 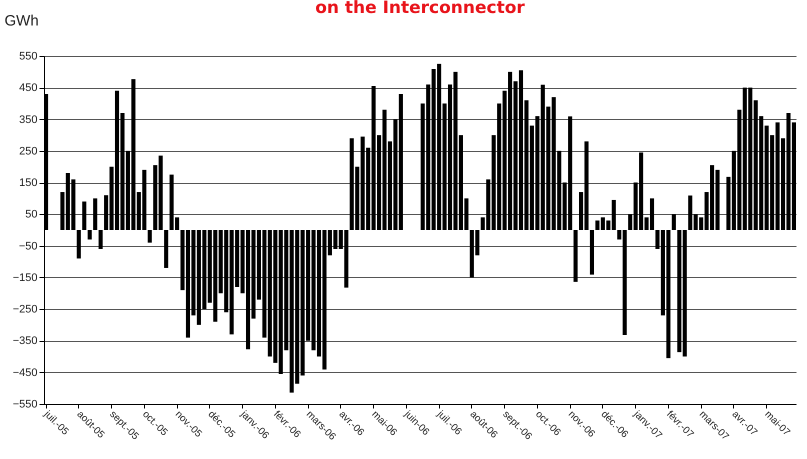 What do you see at coordinates (28, 56) in the screenshot?
I see `y-tick-label: 550` at bounding box center [28, 56].